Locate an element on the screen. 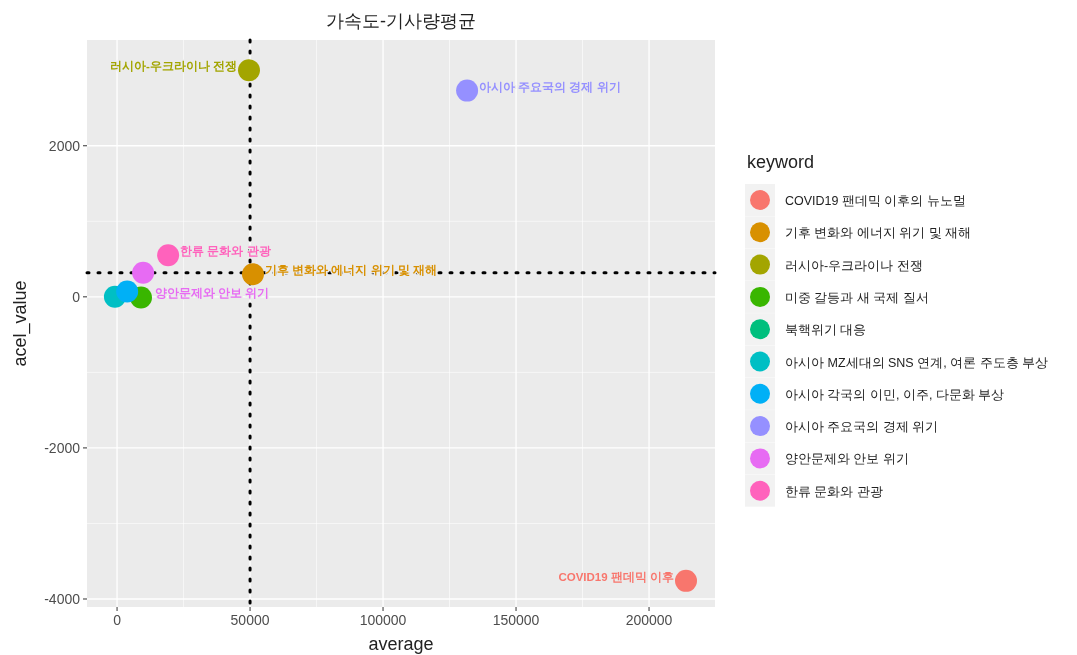  y-tick-label: -4000 is located at coordinates (62, 598).